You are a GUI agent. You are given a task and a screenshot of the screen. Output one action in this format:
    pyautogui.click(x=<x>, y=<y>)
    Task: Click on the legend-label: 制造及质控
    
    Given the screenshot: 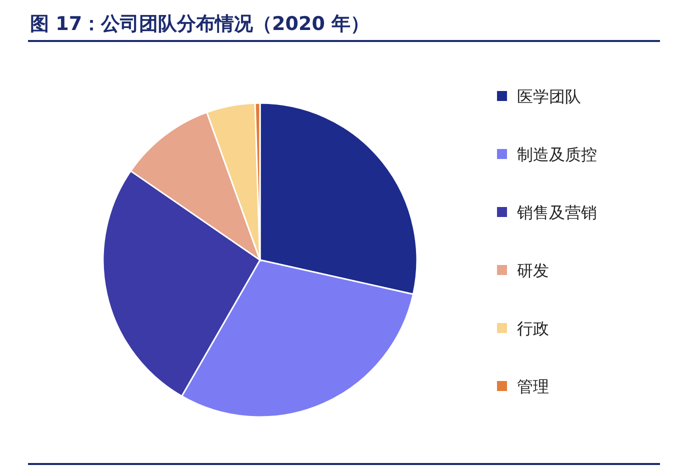 What is the action you would take?
    pyautogui.click(x=557, y=154)
    